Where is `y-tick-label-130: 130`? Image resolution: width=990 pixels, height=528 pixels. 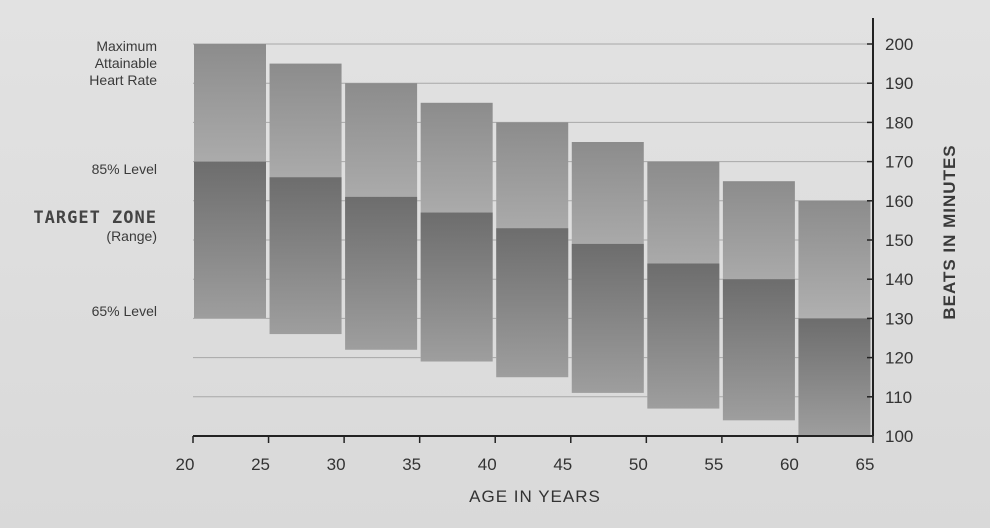 y-tick-label-130: 130 is located at coordinates (899, 318).